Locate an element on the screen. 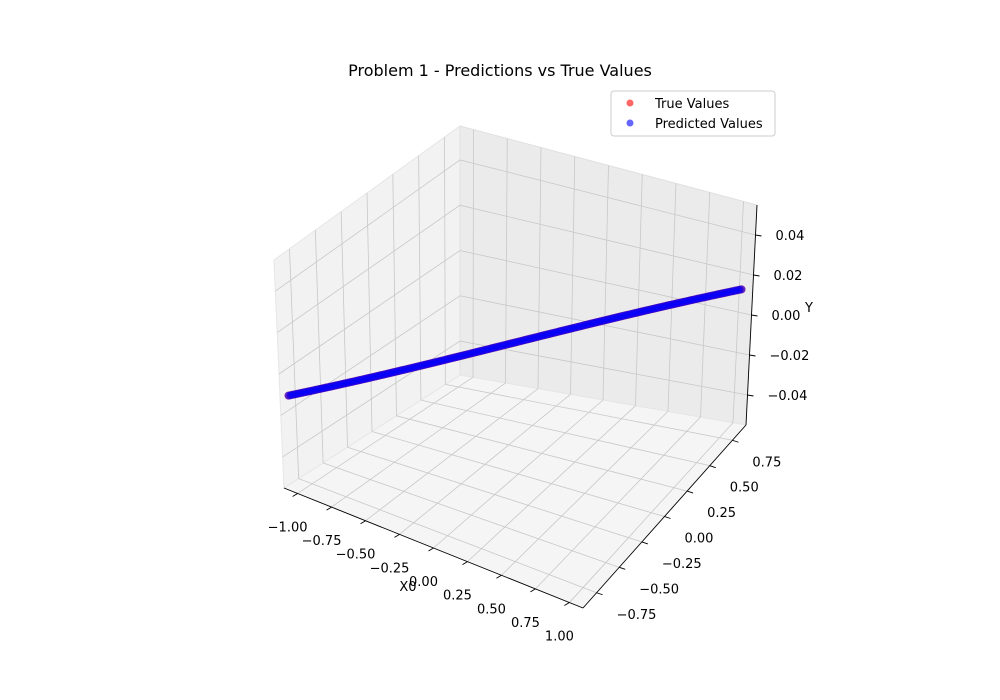 This screenshot has width=1000, height=700. x-tick-label: −0.75 is located at coordinates (322, 541).